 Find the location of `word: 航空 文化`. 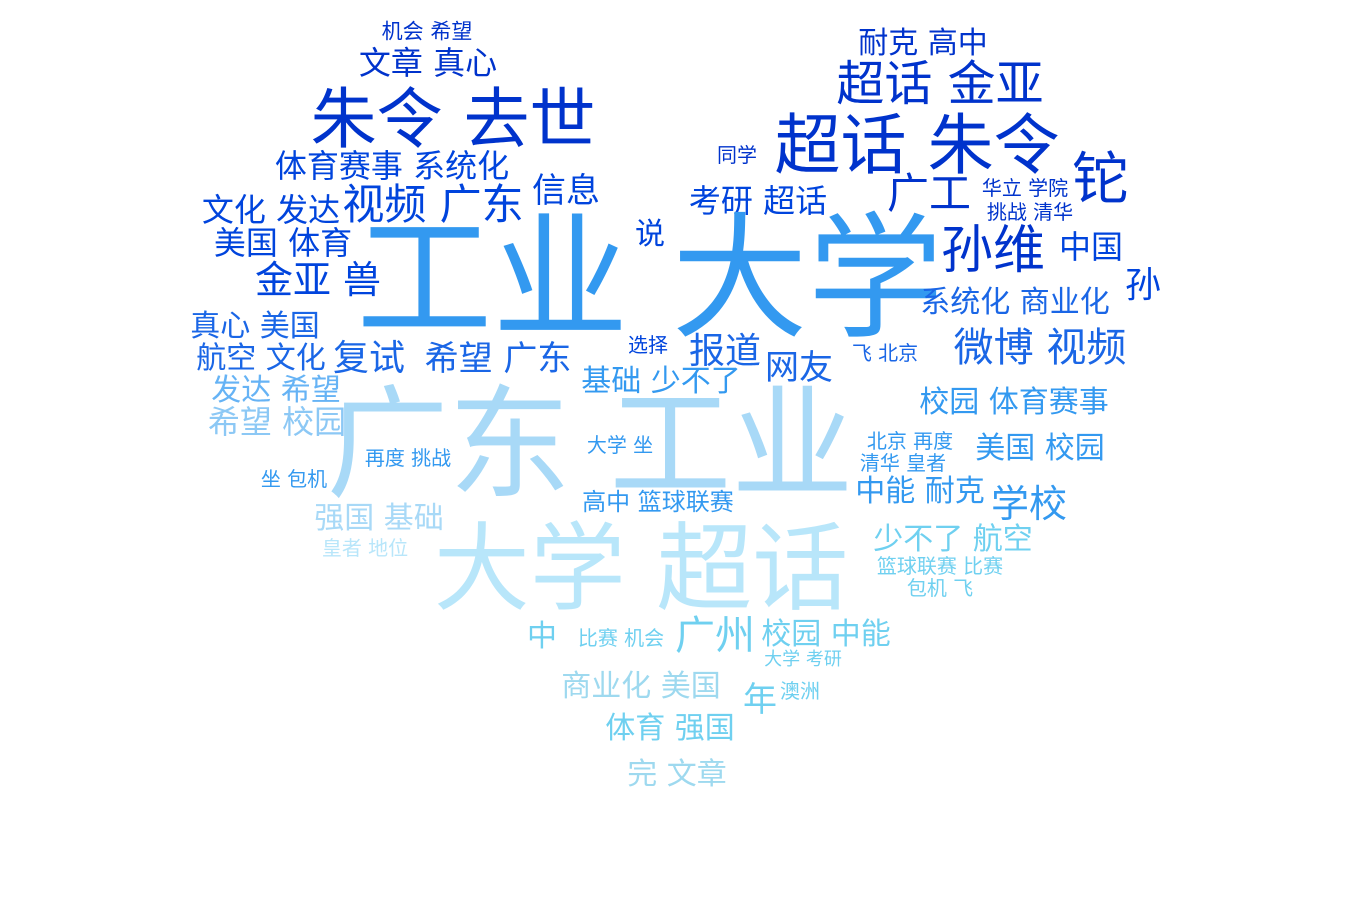

word: 航空 文化 is located at coordinates (261, 358).